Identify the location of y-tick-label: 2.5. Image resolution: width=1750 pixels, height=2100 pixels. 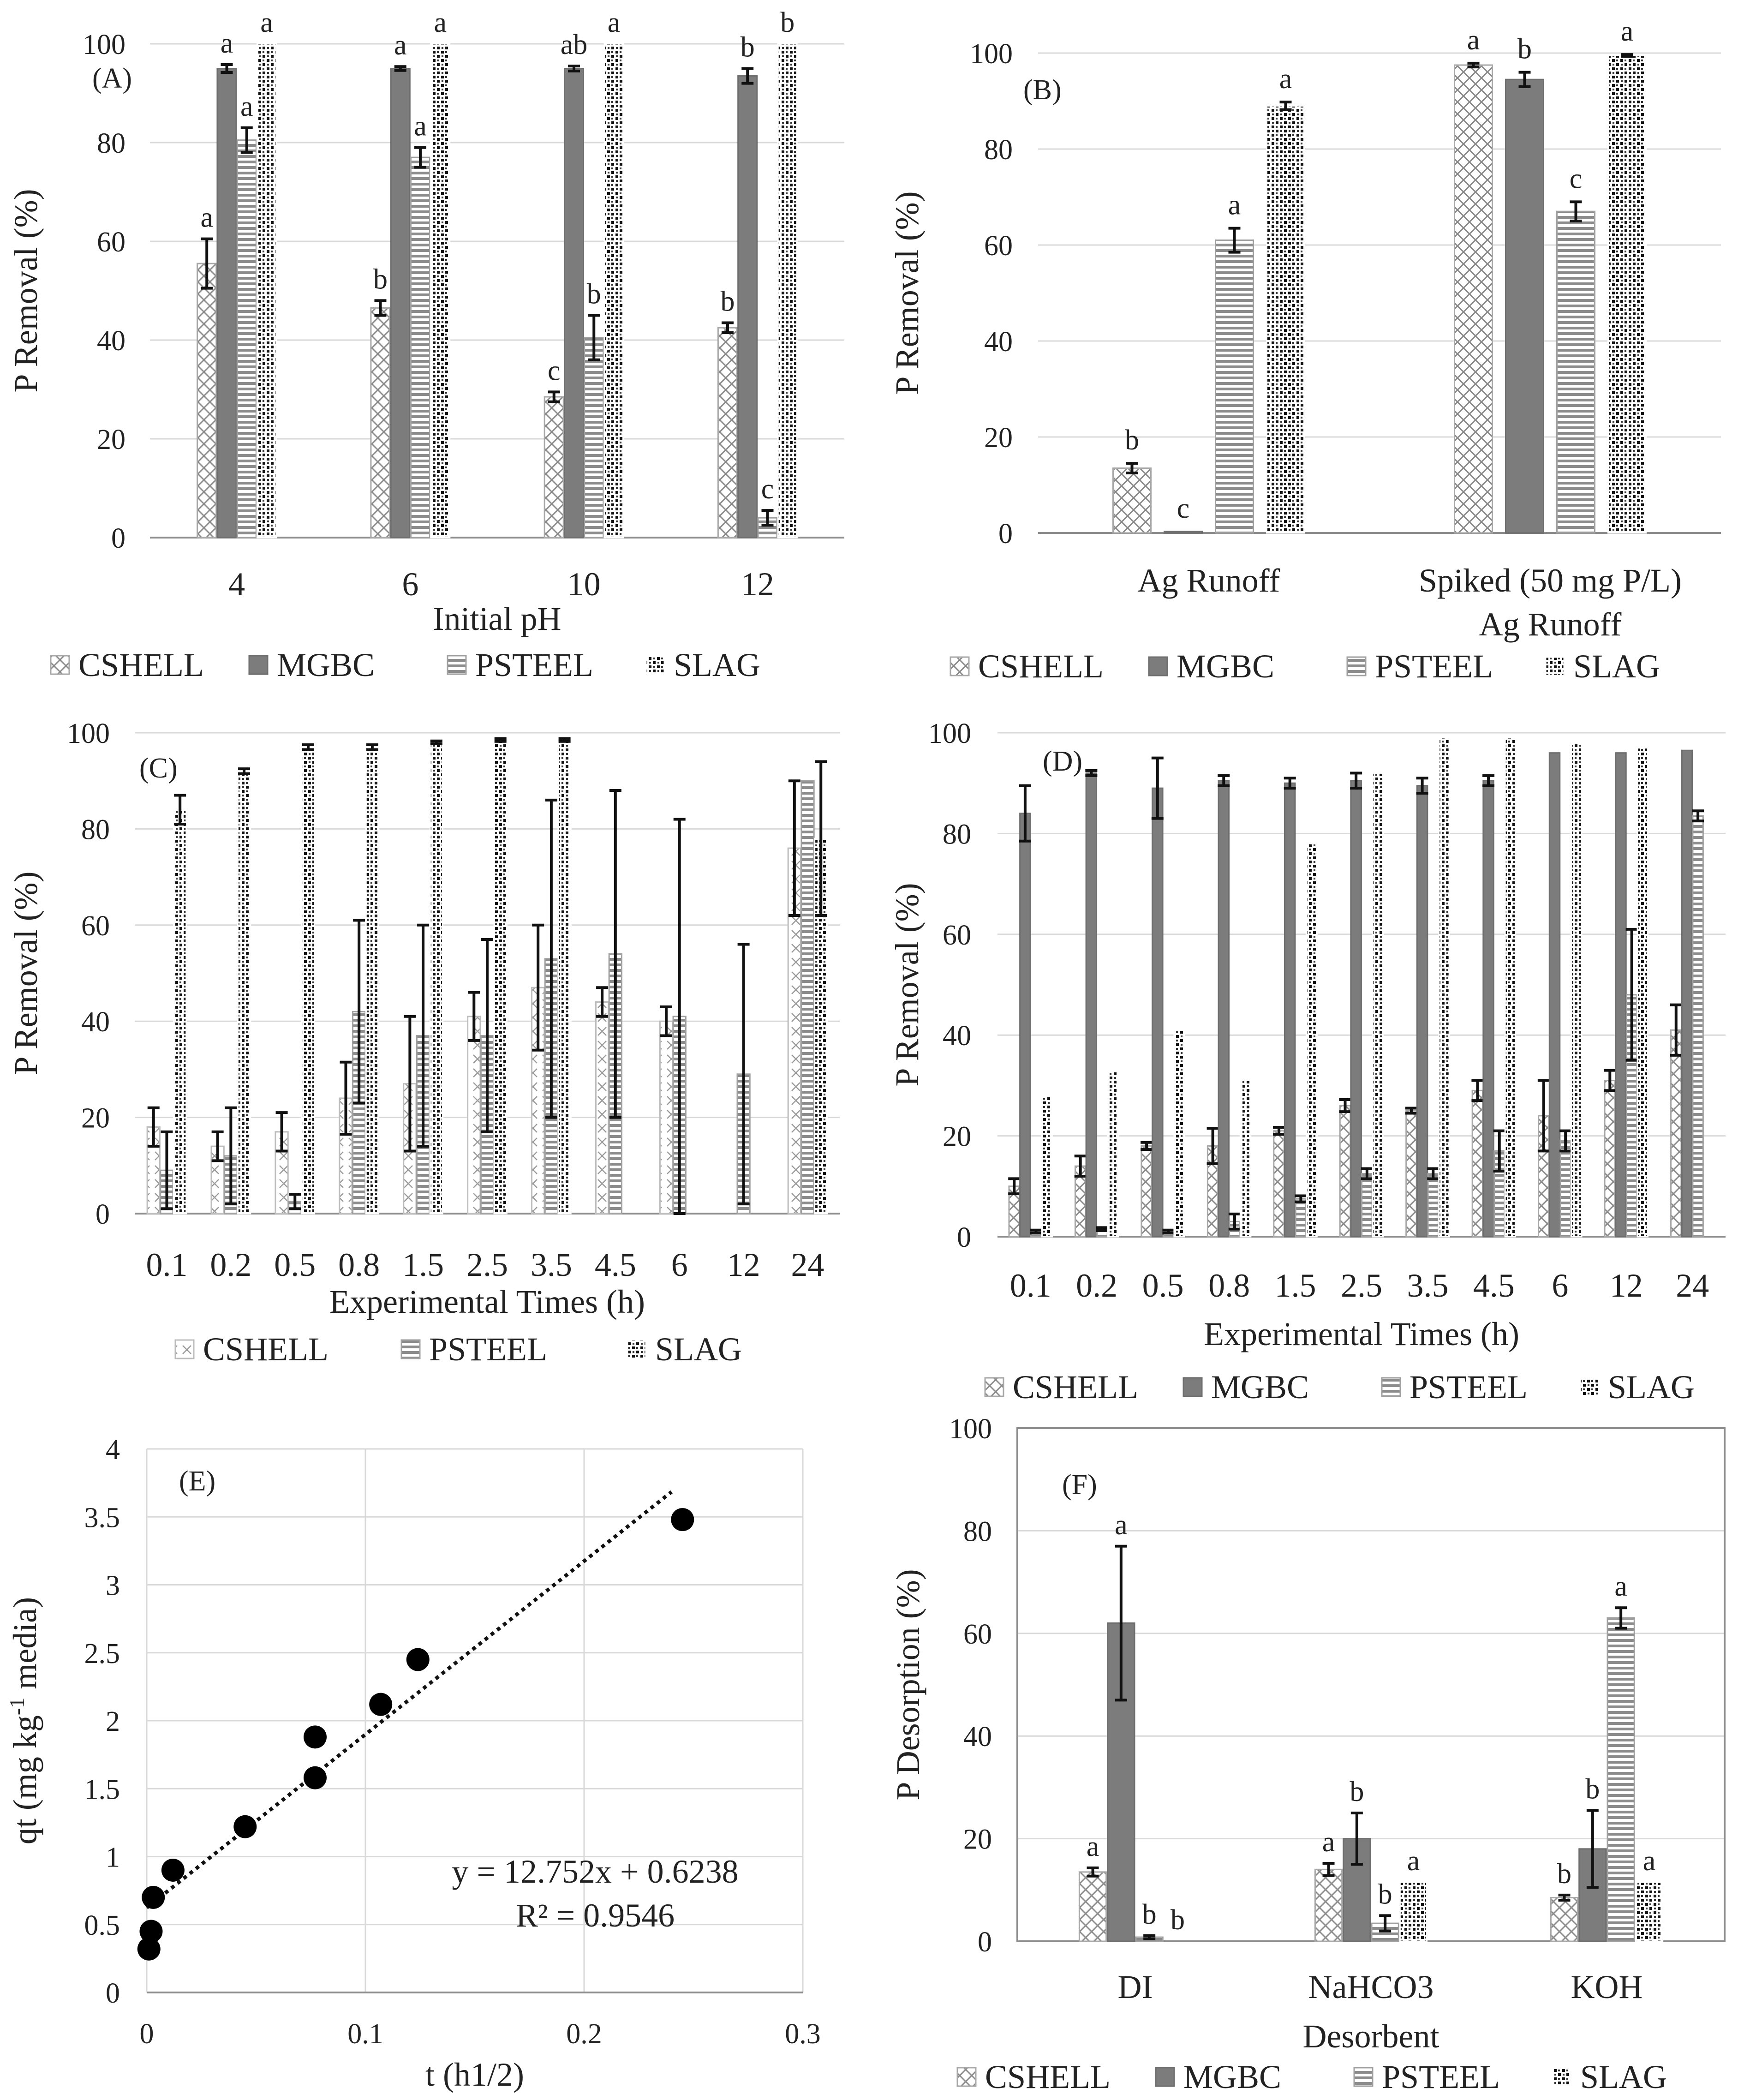
(102, 1653).